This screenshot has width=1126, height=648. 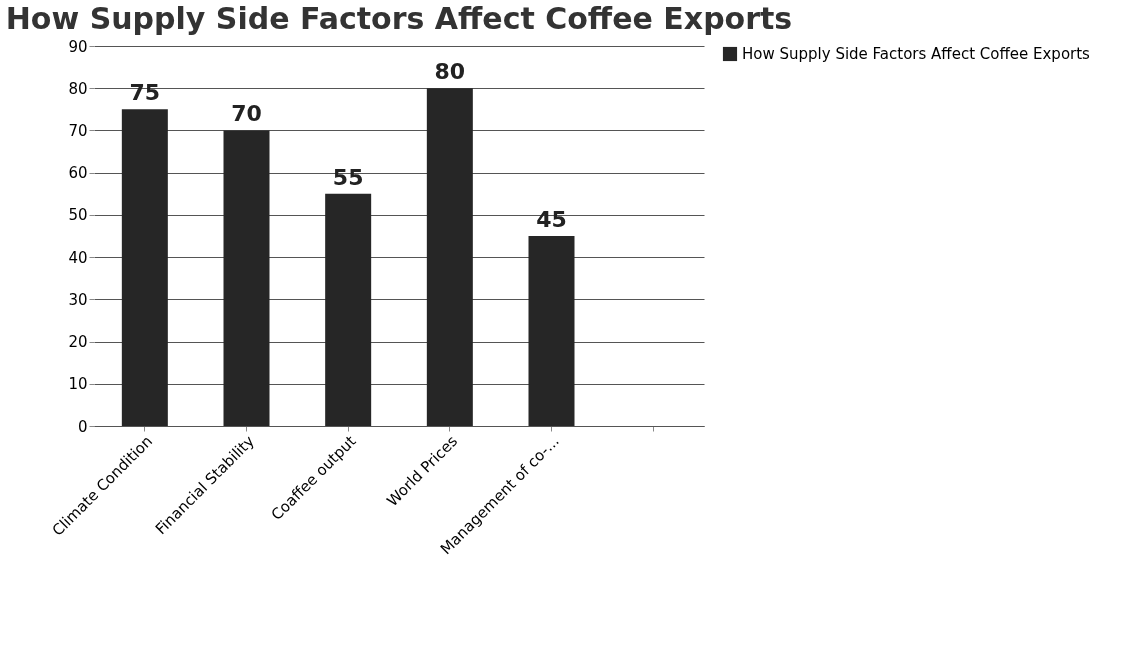 I want to click on data-label: 80, so click(x=450, y=72).